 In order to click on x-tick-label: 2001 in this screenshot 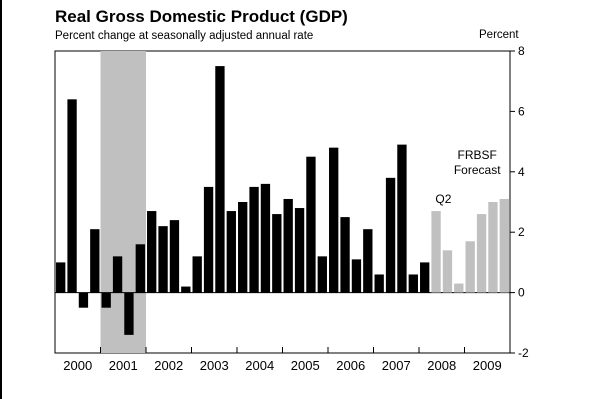, I will do `click(123, 365)`.